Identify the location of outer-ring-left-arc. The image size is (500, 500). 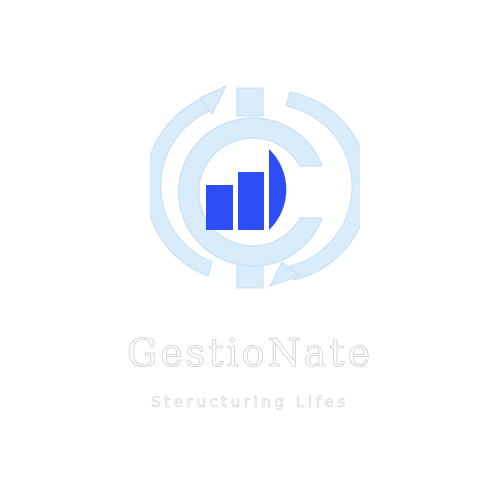
(181, 186).